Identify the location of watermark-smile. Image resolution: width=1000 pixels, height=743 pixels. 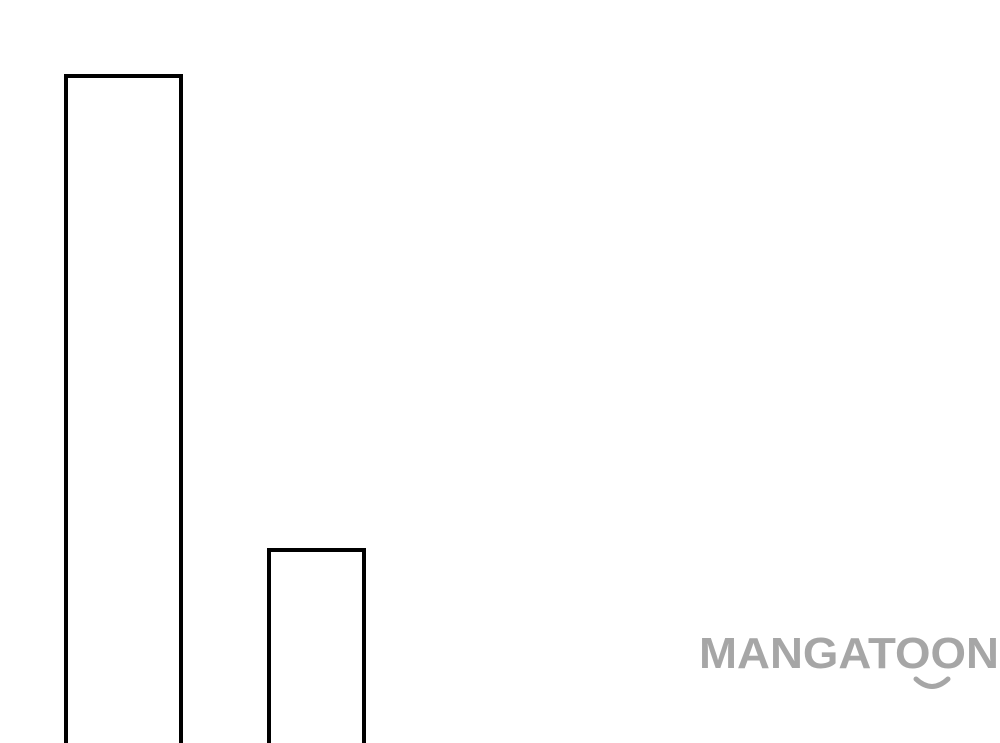
(932, 682).